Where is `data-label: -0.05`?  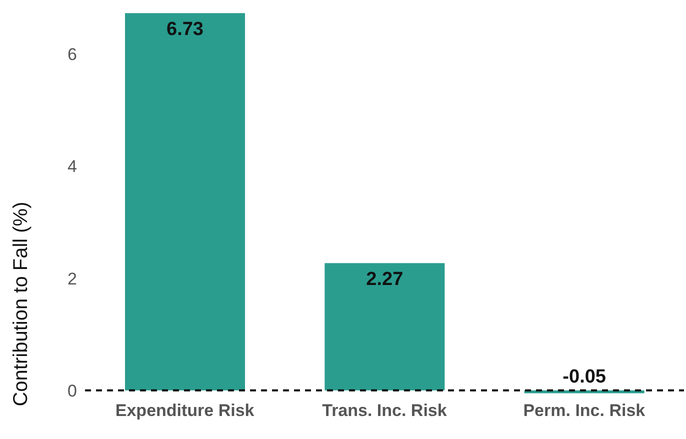
data-label: -0.05 is located at coordinates (584, 377).